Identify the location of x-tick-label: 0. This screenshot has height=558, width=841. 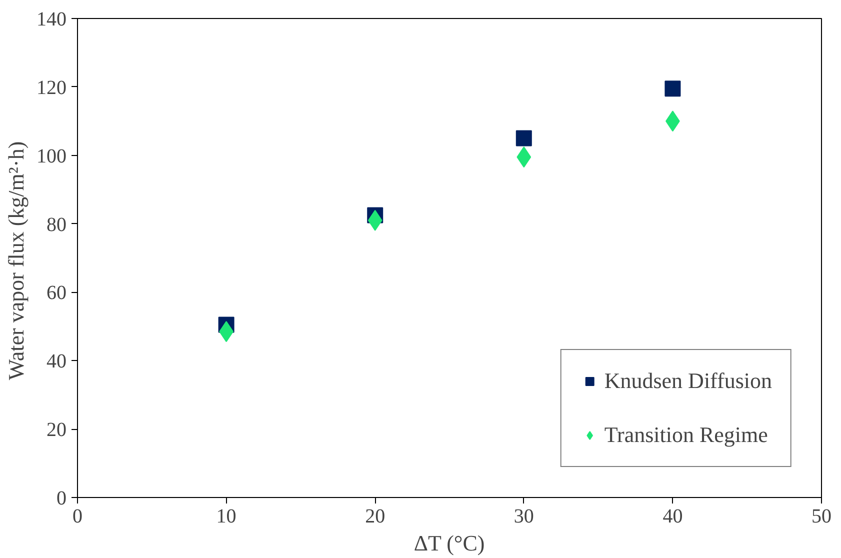
(77, 517).